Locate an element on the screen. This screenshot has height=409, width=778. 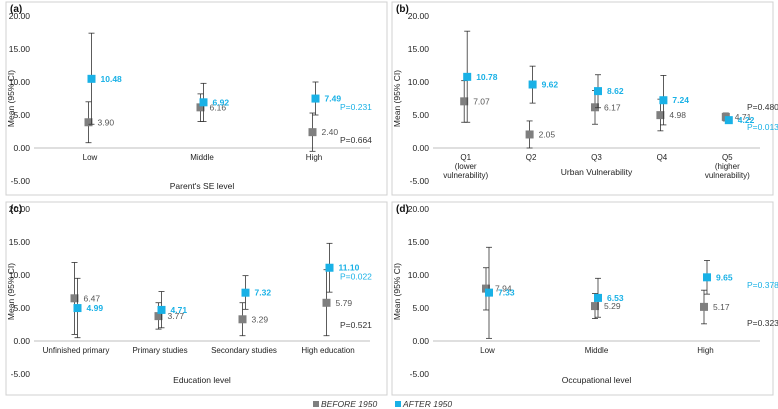
before-1950-legend-swatch is located at coordinates (316, 404).